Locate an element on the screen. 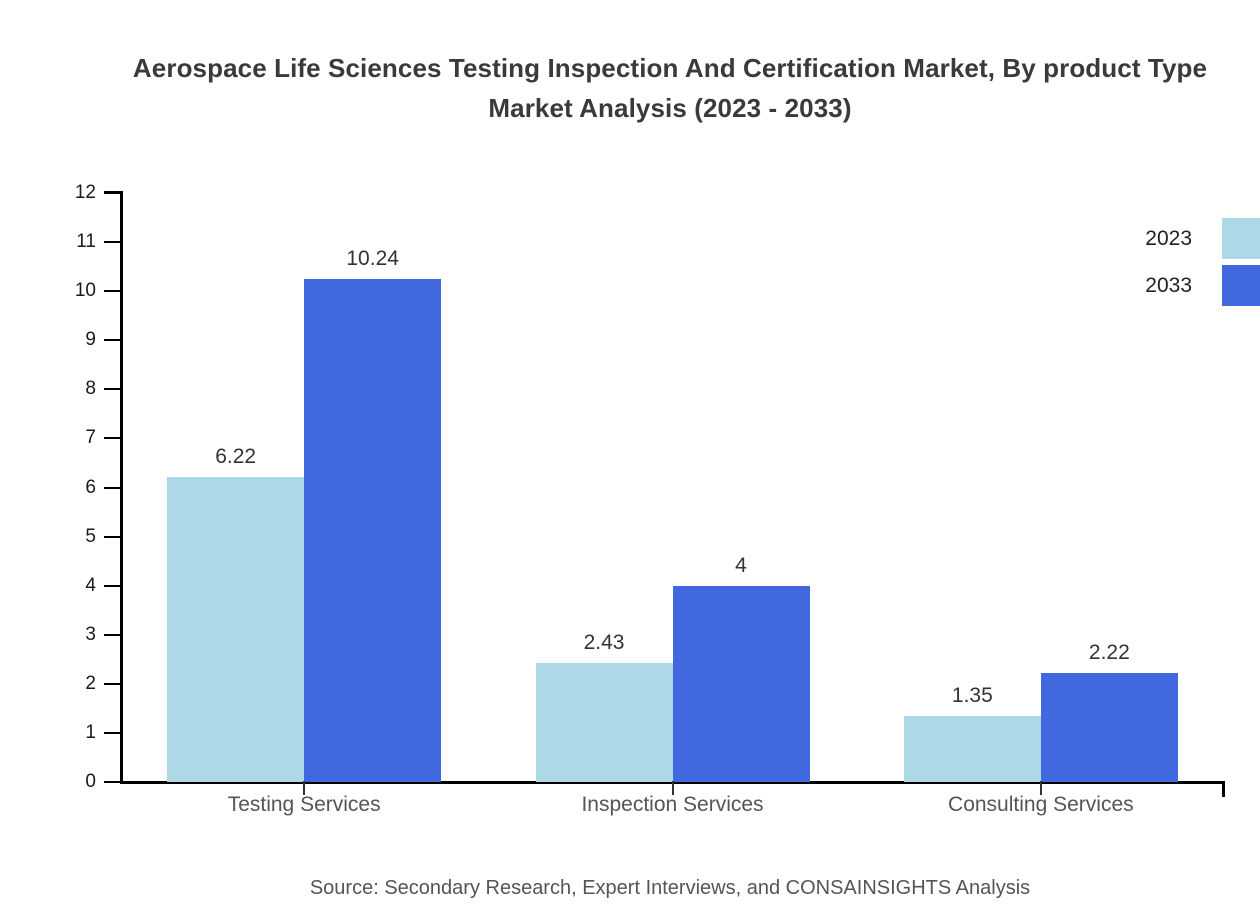 This screenshot has height=920, width=1260. y-axis-tick: 2 is located at coordinates (102, 684).